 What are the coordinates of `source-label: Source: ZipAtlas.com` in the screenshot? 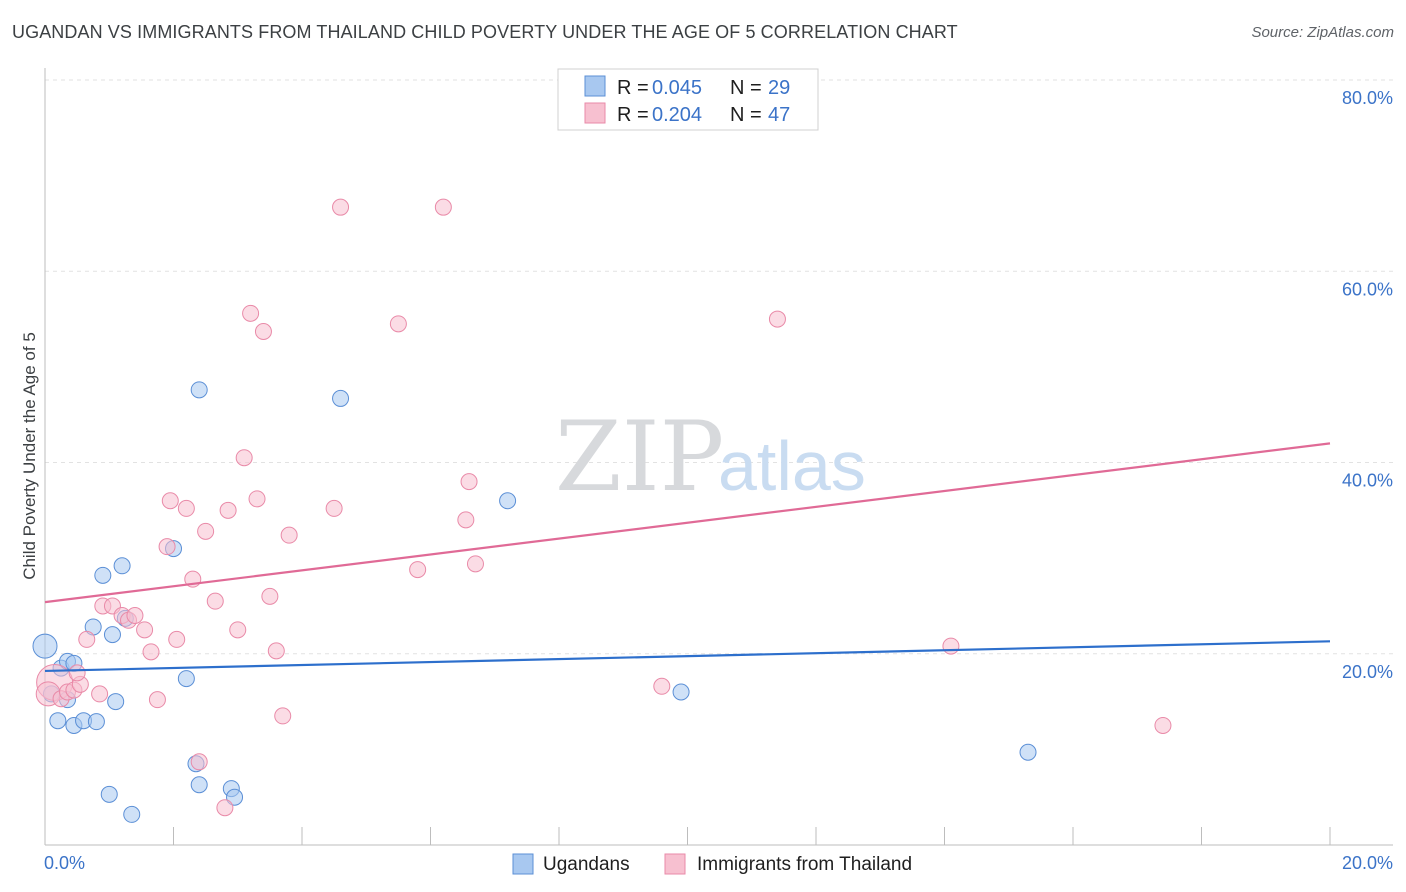 It's located at (1322, 32).